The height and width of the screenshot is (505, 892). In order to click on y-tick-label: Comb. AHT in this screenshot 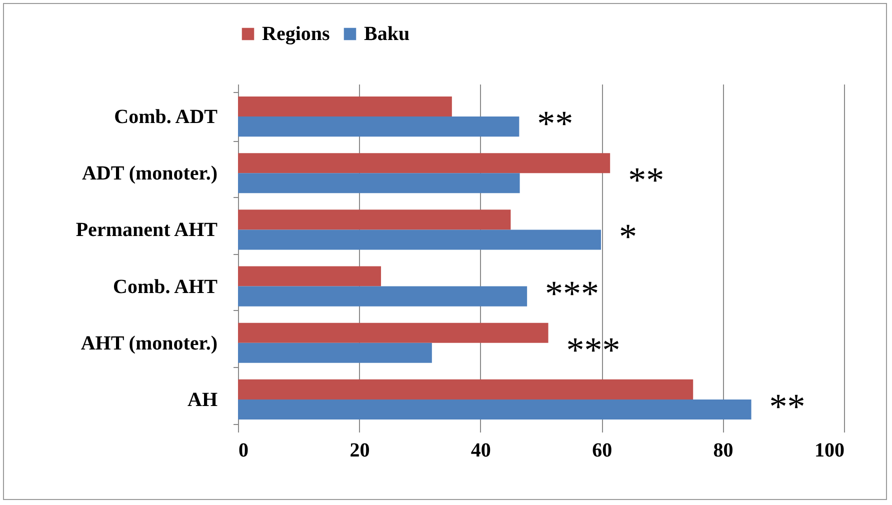, I will do `click(165, 287)`.